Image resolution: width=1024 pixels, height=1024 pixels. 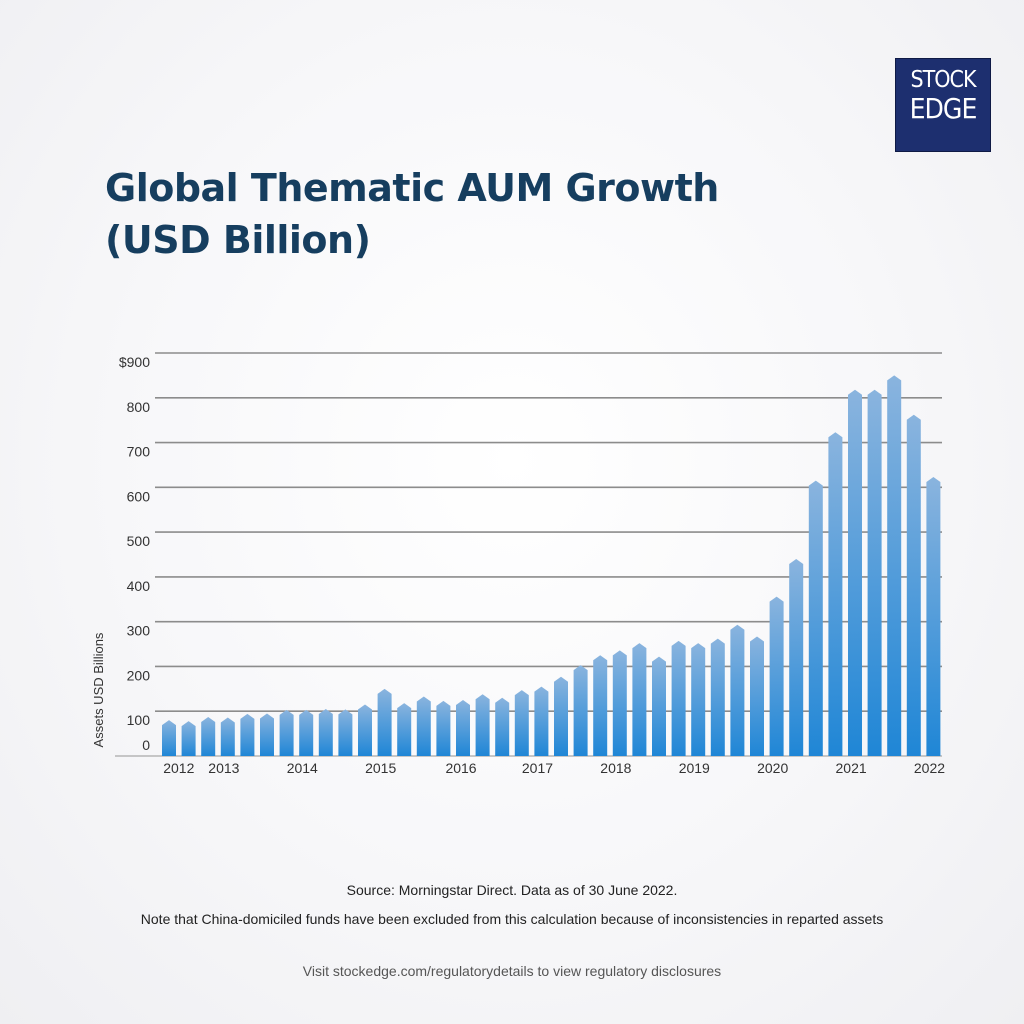 What do you see at coordinates (139, 720) in the screenshot?
I see `y-tick-label: 100` at bounding box center [139, 720].